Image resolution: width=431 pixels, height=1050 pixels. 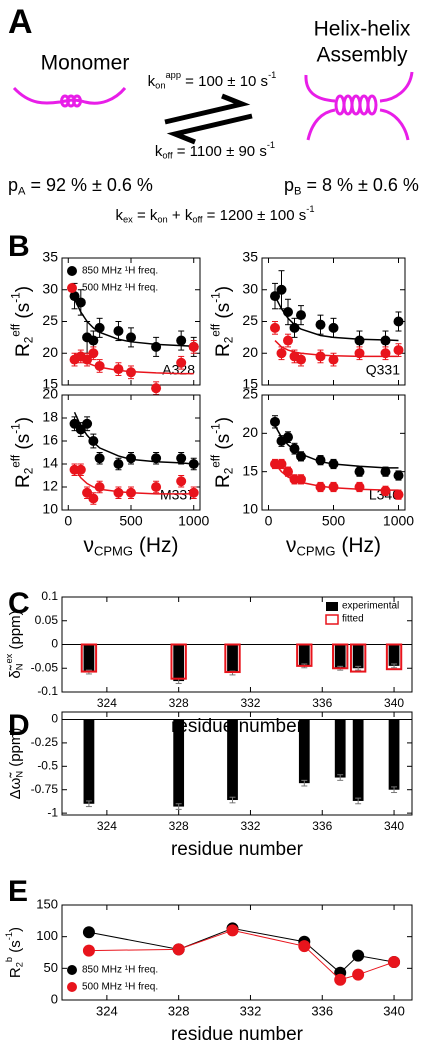 I want to click on y-tick-label: 14, so click(x=50, y=463).